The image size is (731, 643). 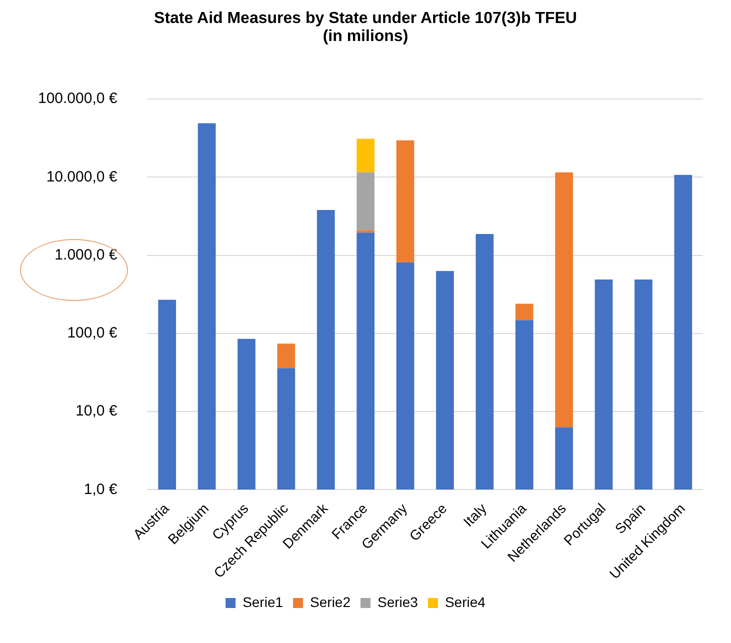 What do you see at coordinates (398, 602) in the screenshot?
I see `legend-label: Serie3` at bounding box center [398, 602].